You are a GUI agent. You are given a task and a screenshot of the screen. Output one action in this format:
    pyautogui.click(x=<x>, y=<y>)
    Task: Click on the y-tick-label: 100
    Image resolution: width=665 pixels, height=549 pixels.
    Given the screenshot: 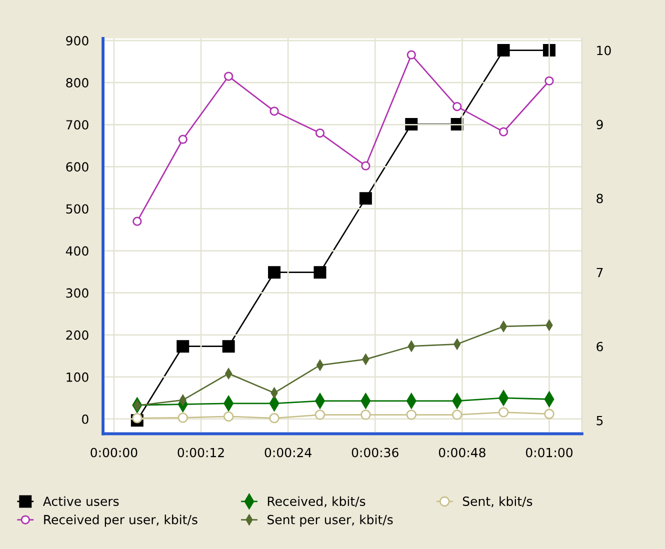 What is the action you would take?
    pyautogui.click(x=77, y=377)
    